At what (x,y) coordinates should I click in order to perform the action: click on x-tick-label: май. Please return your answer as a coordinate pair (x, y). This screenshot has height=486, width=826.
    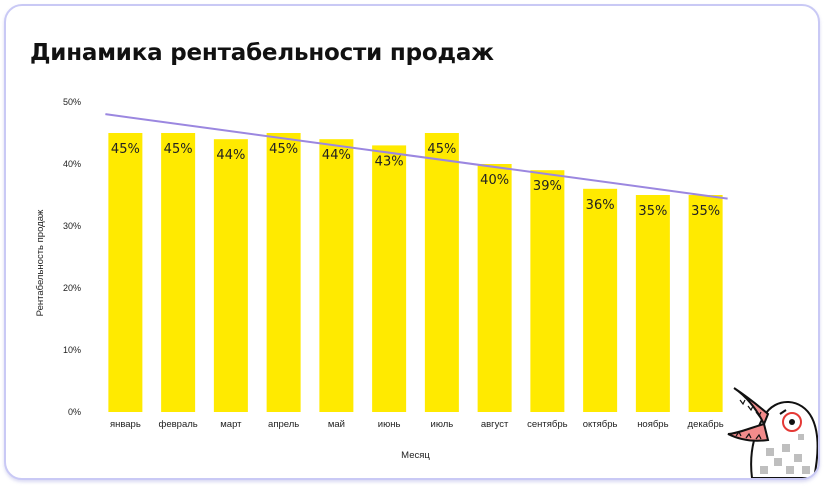
    Looking at the image, I should click on (336, 424).